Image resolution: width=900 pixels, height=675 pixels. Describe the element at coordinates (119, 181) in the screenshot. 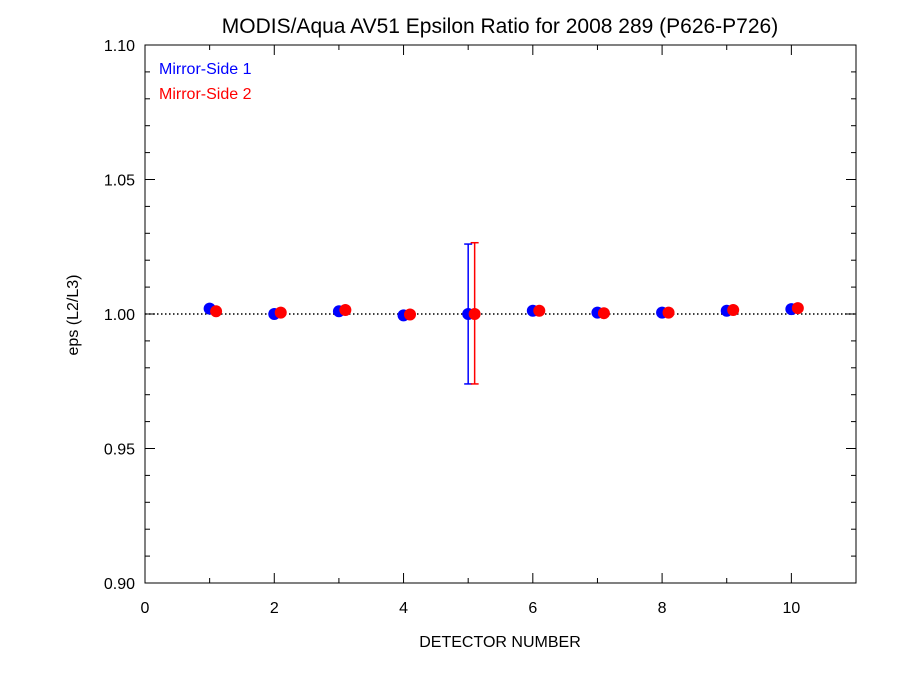

I see `y-tick-label: 1.05` at that location.